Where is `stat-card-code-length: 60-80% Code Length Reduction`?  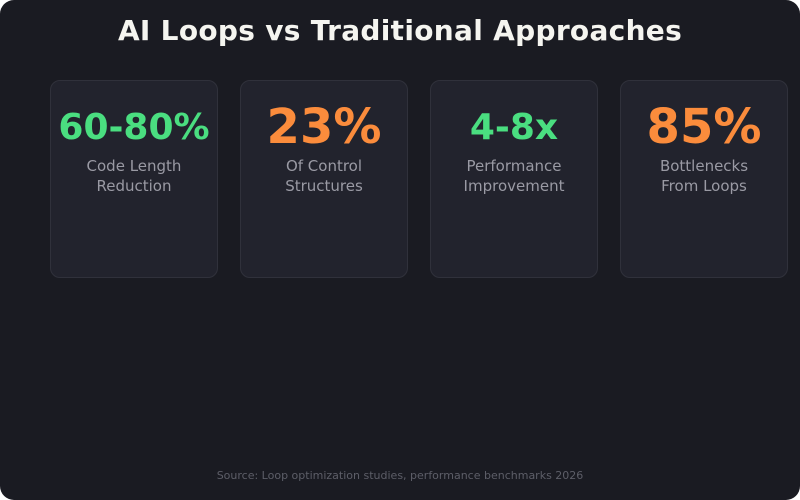
stat-card-code-length: 60-80% Code Length Reduction is located at coordinates (134, 179).